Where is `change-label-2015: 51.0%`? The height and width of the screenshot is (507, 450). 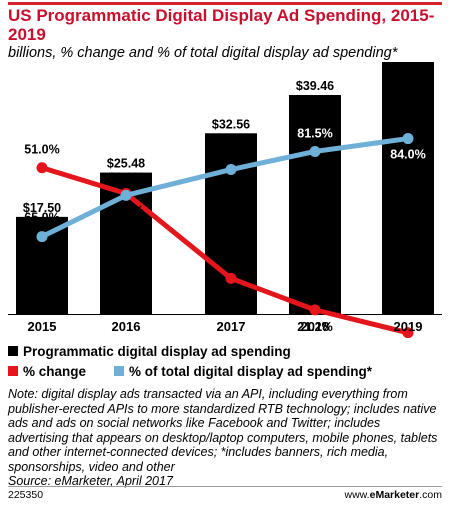
change-label-2015: 51.0% is located at coordinates (41, 150).